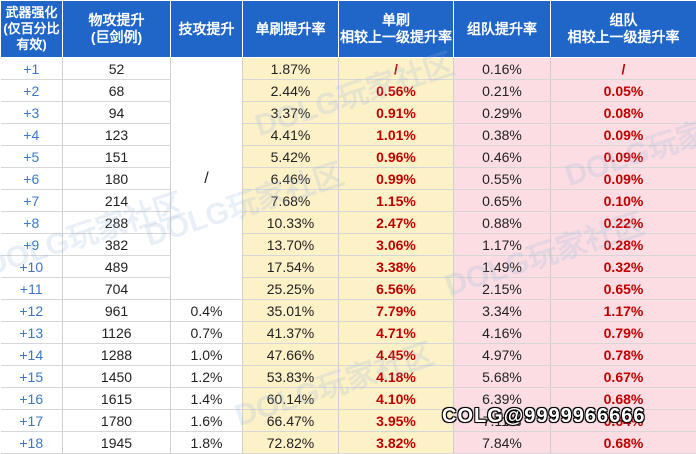  Describe the element at coordinates (502, 90) in the screenshot. I see `cell-team-rate: 0.21%` at that location.